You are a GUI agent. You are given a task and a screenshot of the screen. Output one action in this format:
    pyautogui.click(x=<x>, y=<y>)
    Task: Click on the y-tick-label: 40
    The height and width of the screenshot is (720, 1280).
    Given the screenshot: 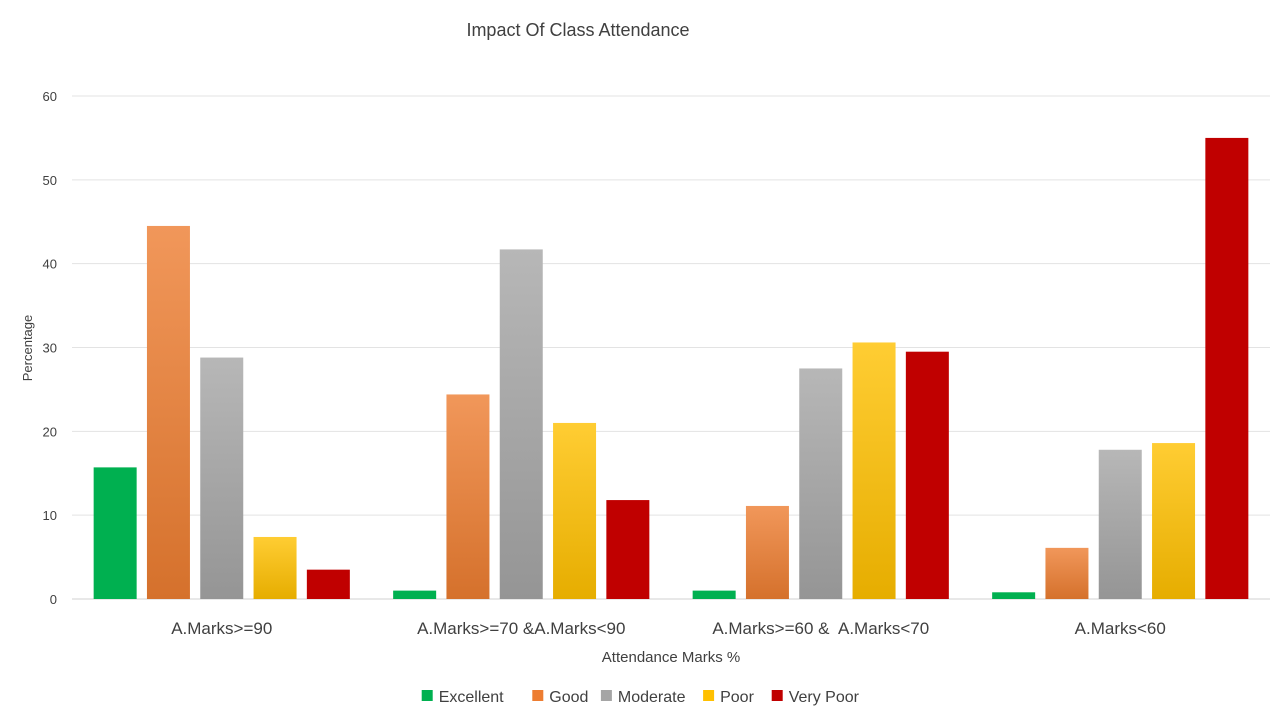 What is the action you would take?
    pyautogui.click(x=50, y=264)
    